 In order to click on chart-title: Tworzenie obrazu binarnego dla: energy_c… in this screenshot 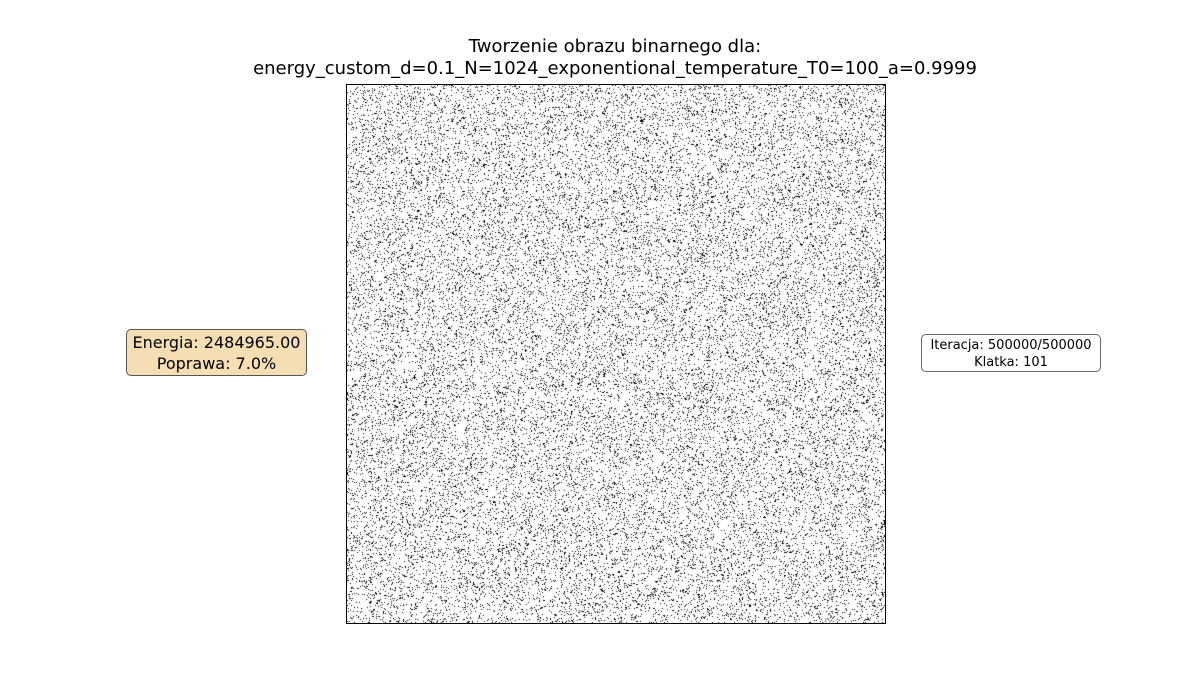, I will do `click(600, 58)`.